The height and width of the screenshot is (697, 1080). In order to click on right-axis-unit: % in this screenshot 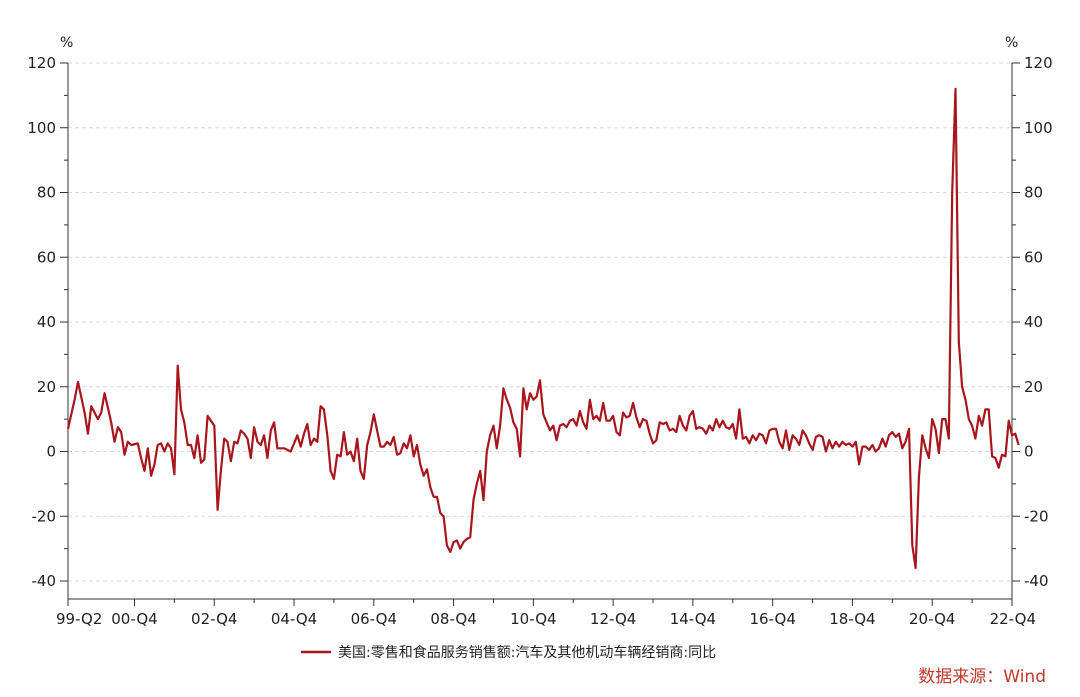, I will do `click(1011, 43)`.